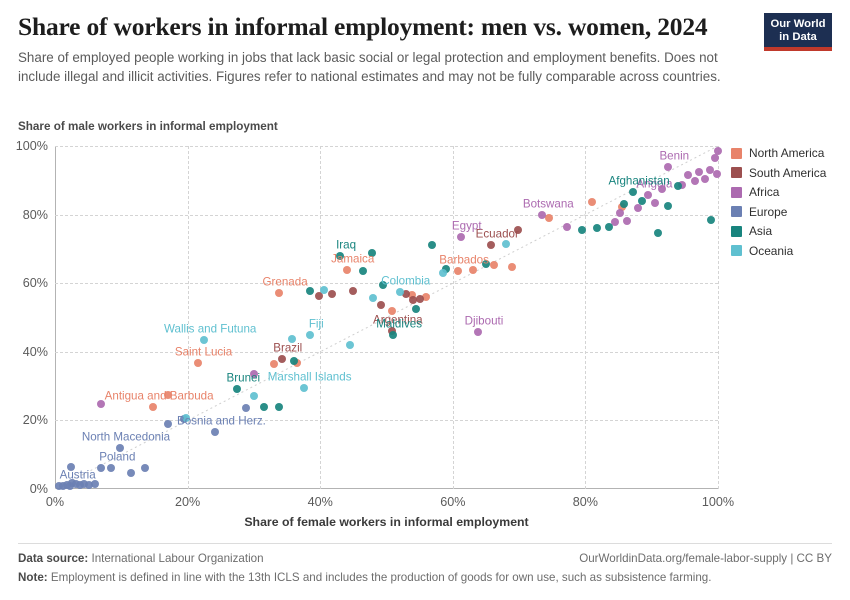  Describe the element at coordinates (788, 153) in the screenshot. I see `legend-item-north-america: North America` at that location.